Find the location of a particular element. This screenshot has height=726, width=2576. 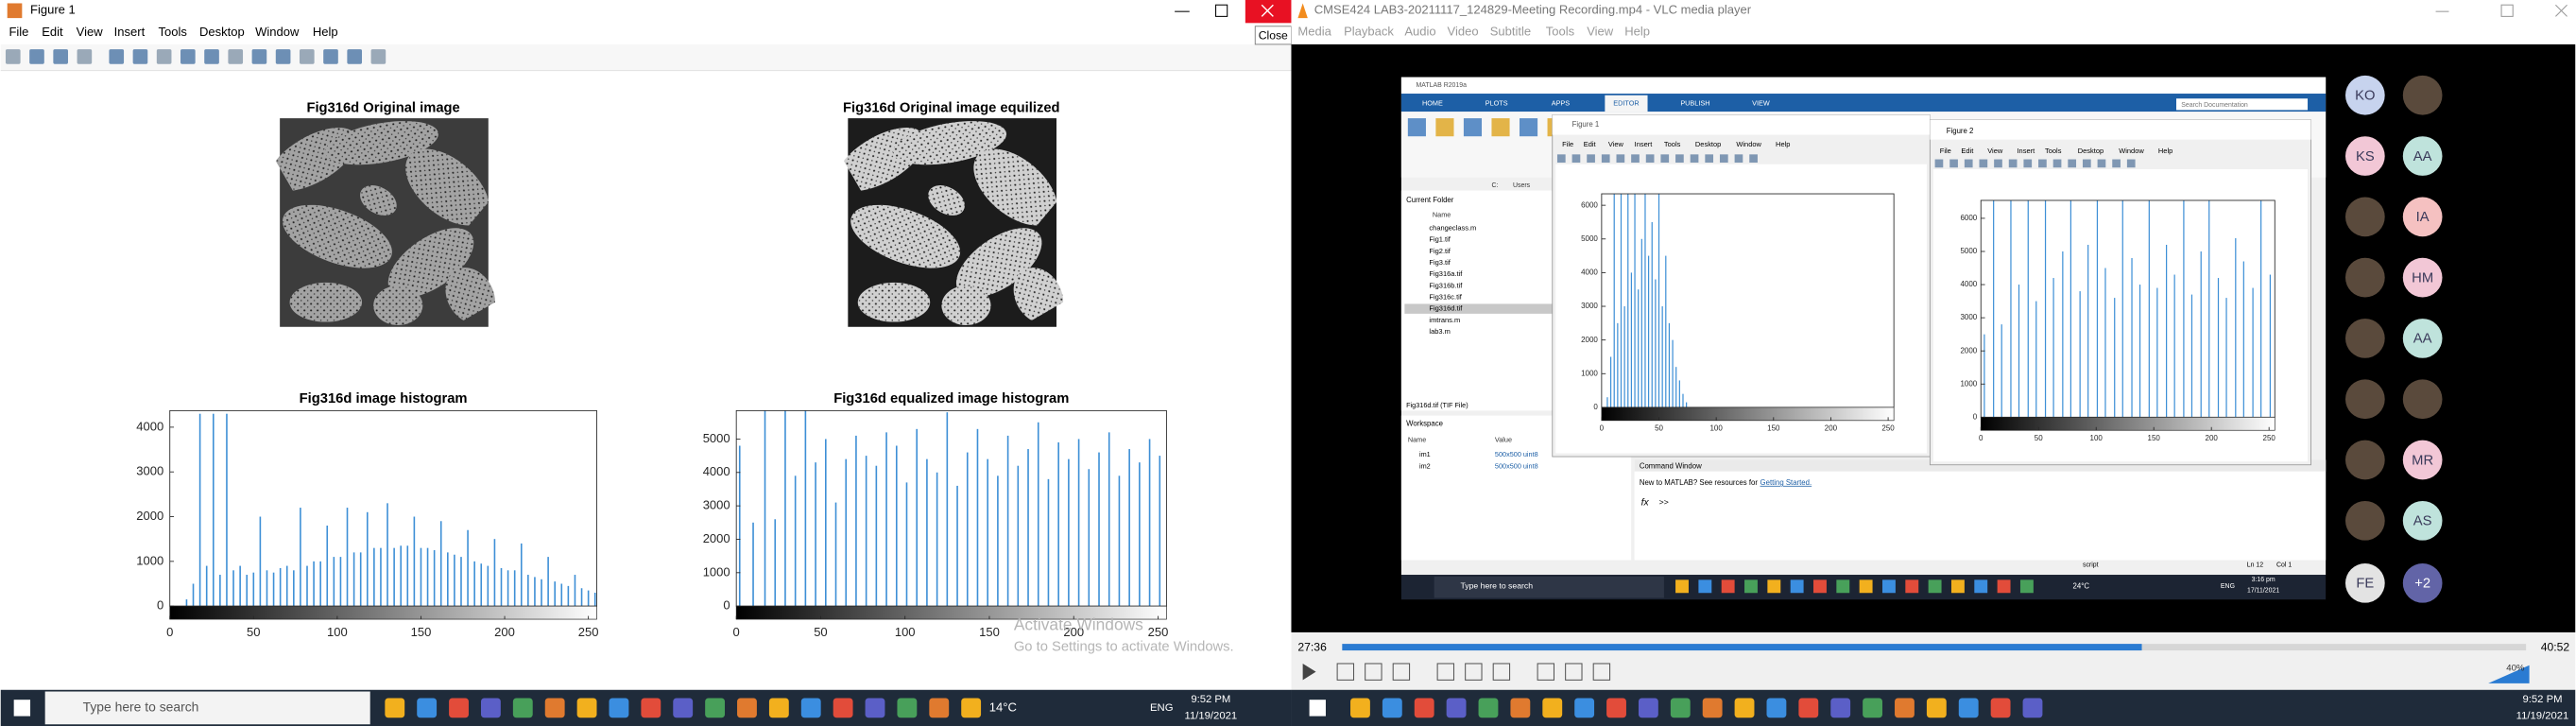

colorbar is located at coordinates (2127, 423).